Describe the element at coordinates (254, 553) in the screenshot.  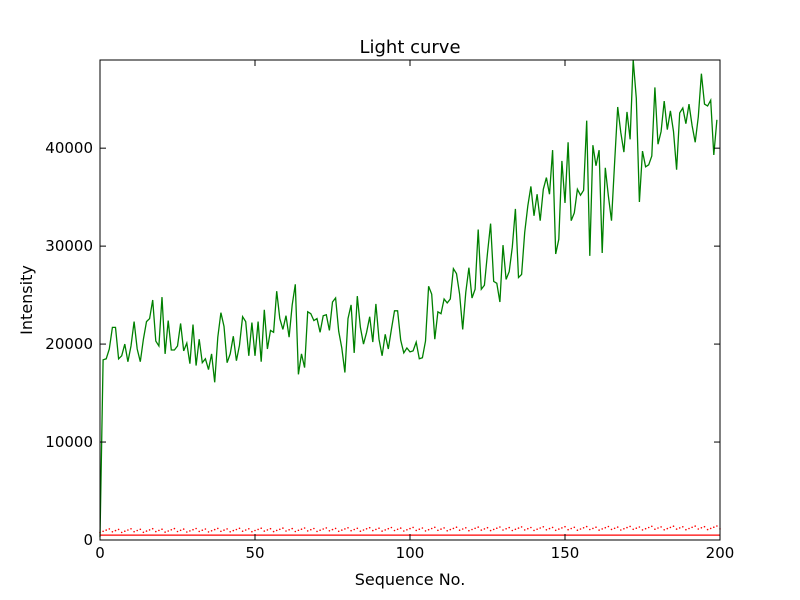
I see `x-tick-label: 50` at that location.